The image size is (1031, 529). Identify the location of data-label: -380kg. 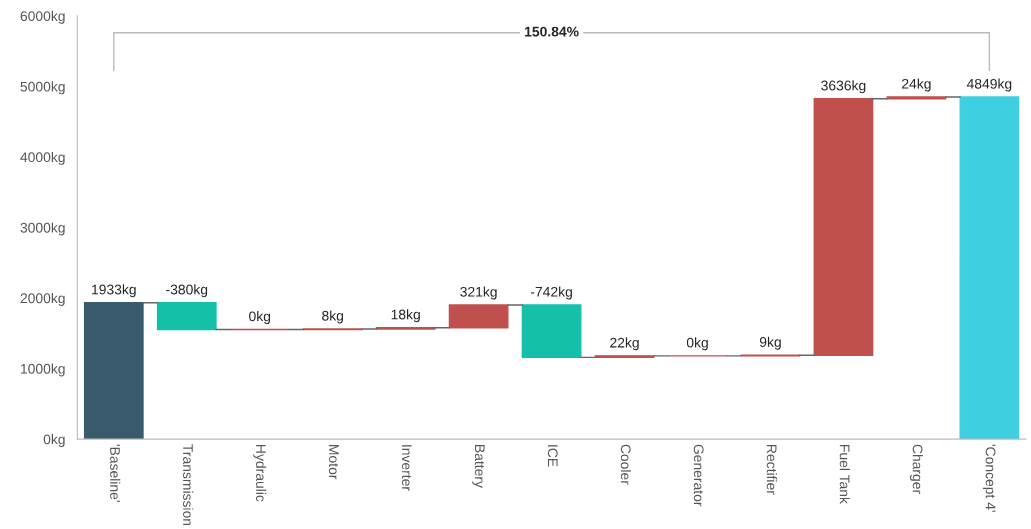
(187, 291).